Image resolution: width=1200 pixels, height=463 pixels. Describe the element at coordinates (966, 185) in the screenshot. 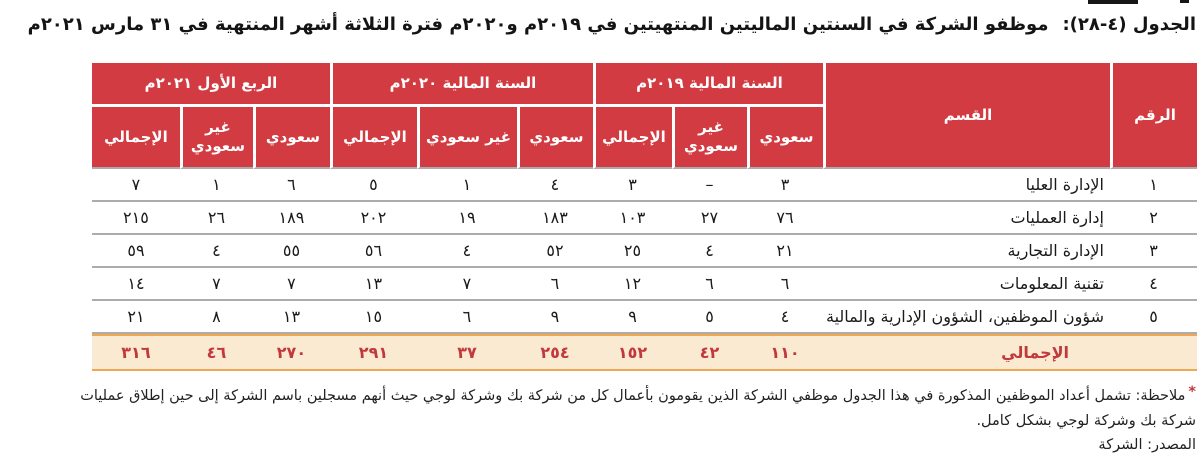

I see `cell-department: الإدارة العليا` at that location.